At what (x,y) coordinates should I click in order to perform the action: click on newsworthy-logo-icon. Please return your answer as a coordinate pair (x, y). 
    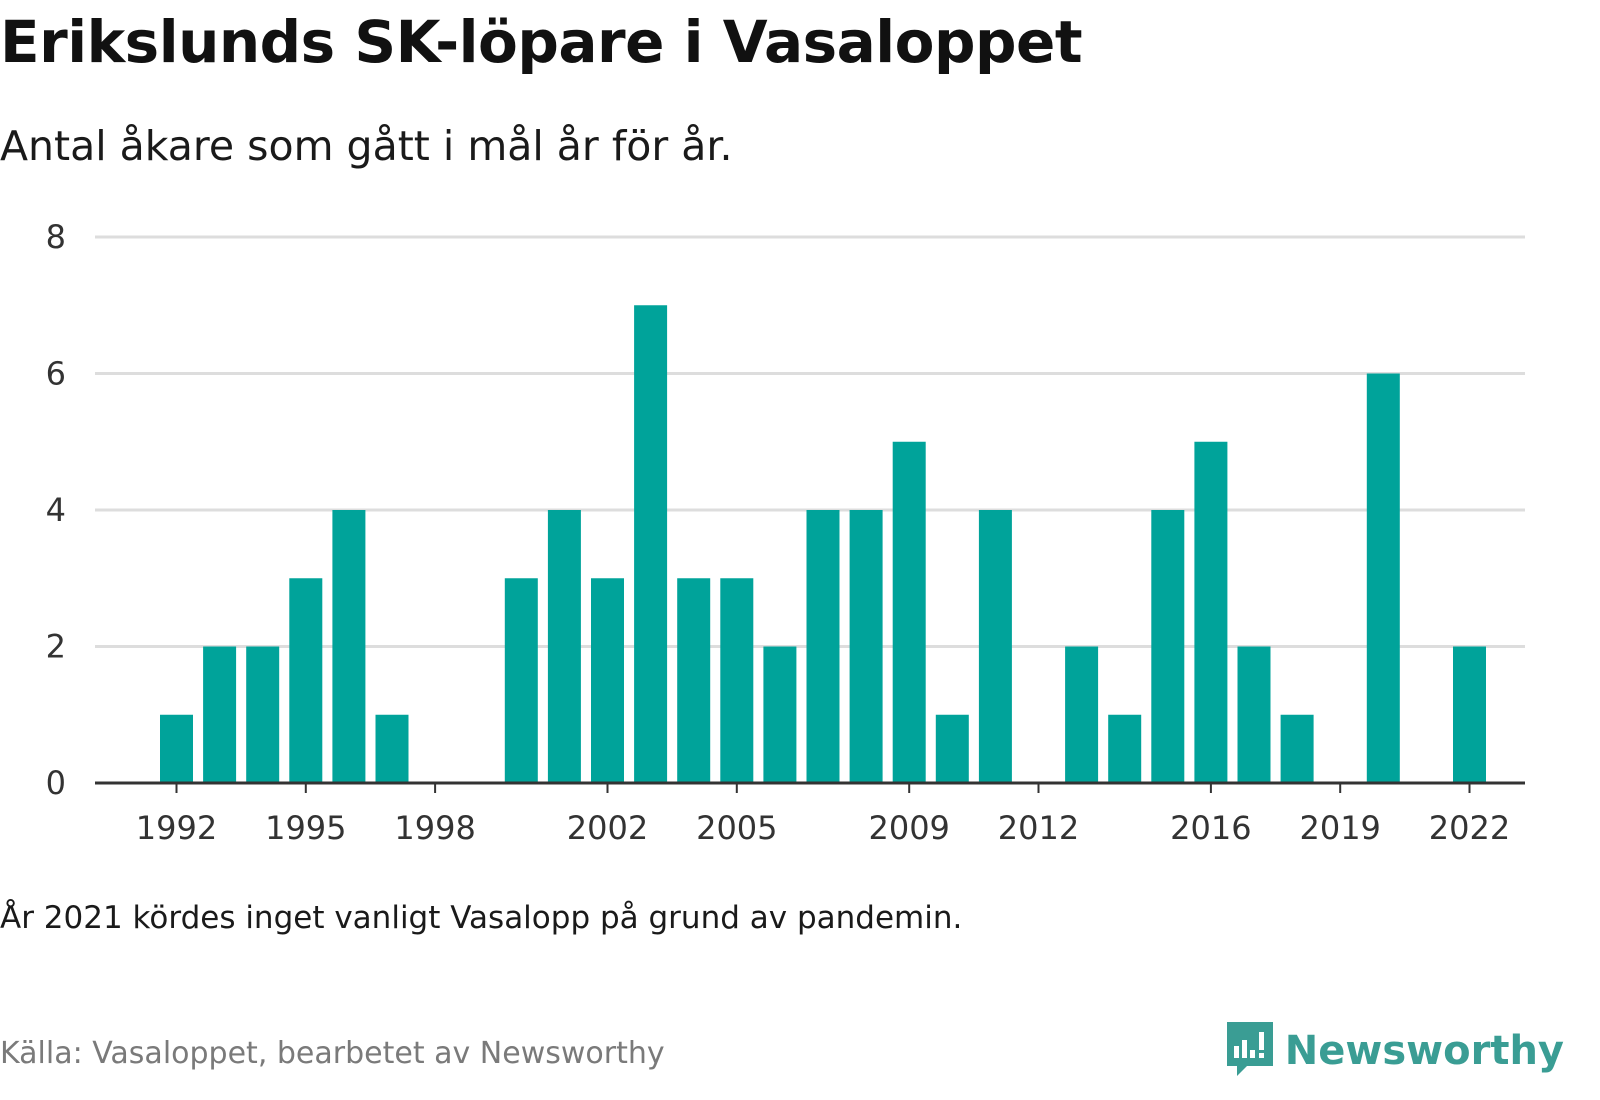
    Looking at the image, I should click on (1250, 1051).